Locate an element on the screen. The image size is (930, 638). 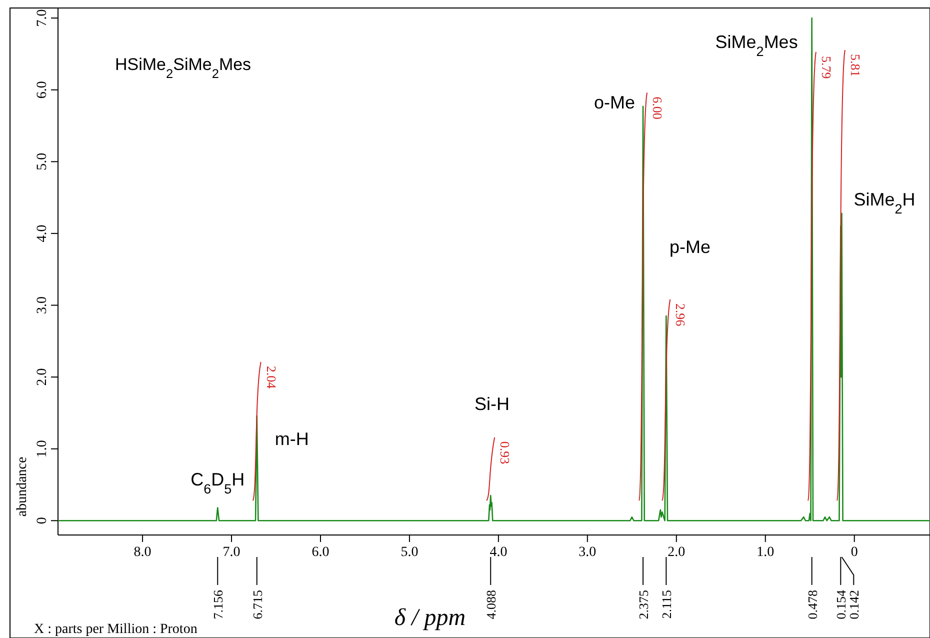
annotation: m-H is located at coordinates (291, 438).